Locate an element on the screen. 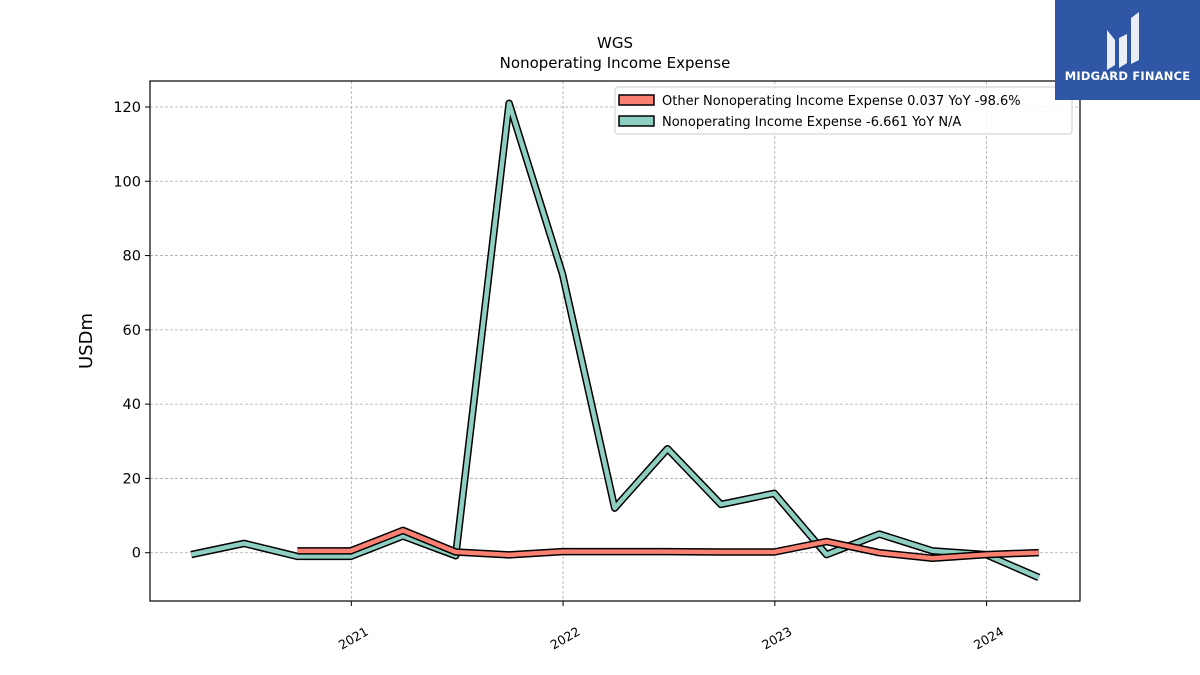  y-tick-label: 0 is located at coordinates (136, 554).